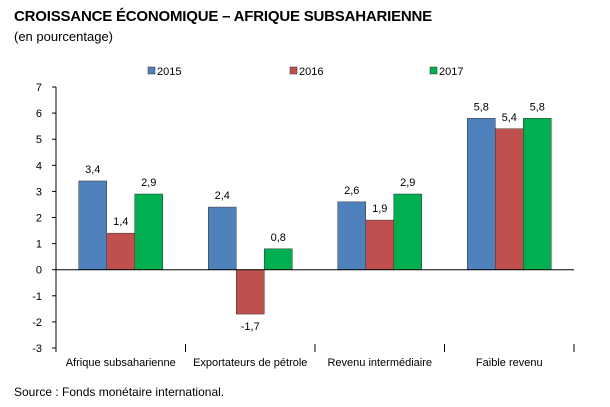 This screenshot has height=407, width=610. Describe the element at coordinates (39, 271) in the screenshot. I see `y-tick-label: 0` at that location.